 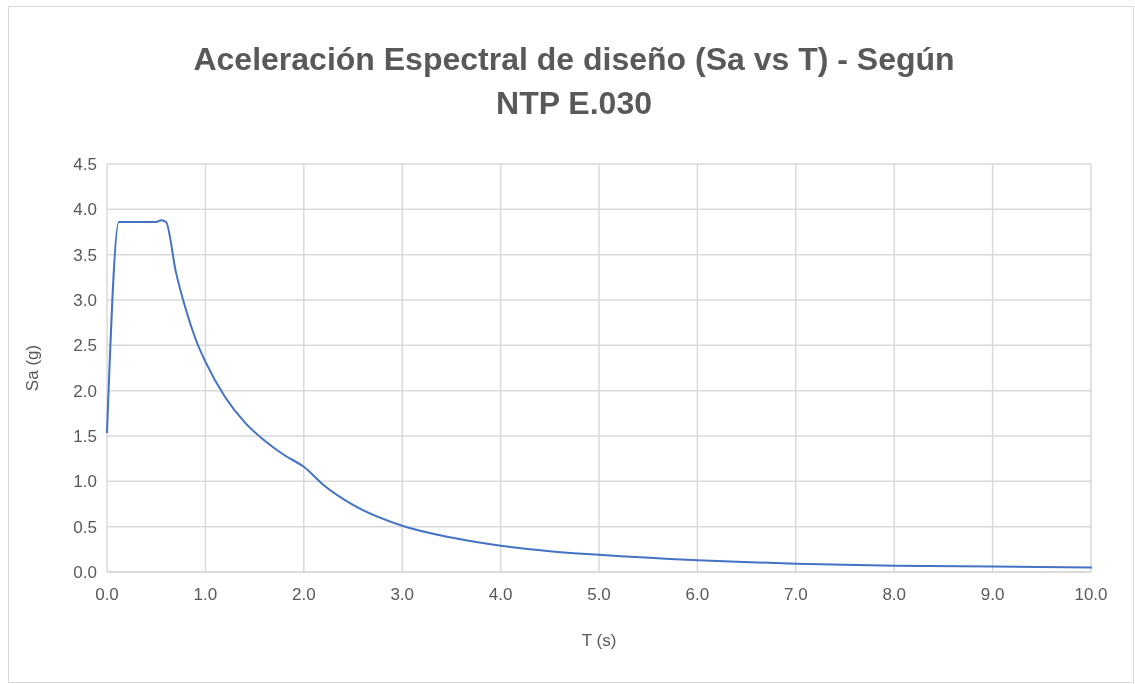 I want to click on y-tick-label: 0.5, so click(x=85, y=527).